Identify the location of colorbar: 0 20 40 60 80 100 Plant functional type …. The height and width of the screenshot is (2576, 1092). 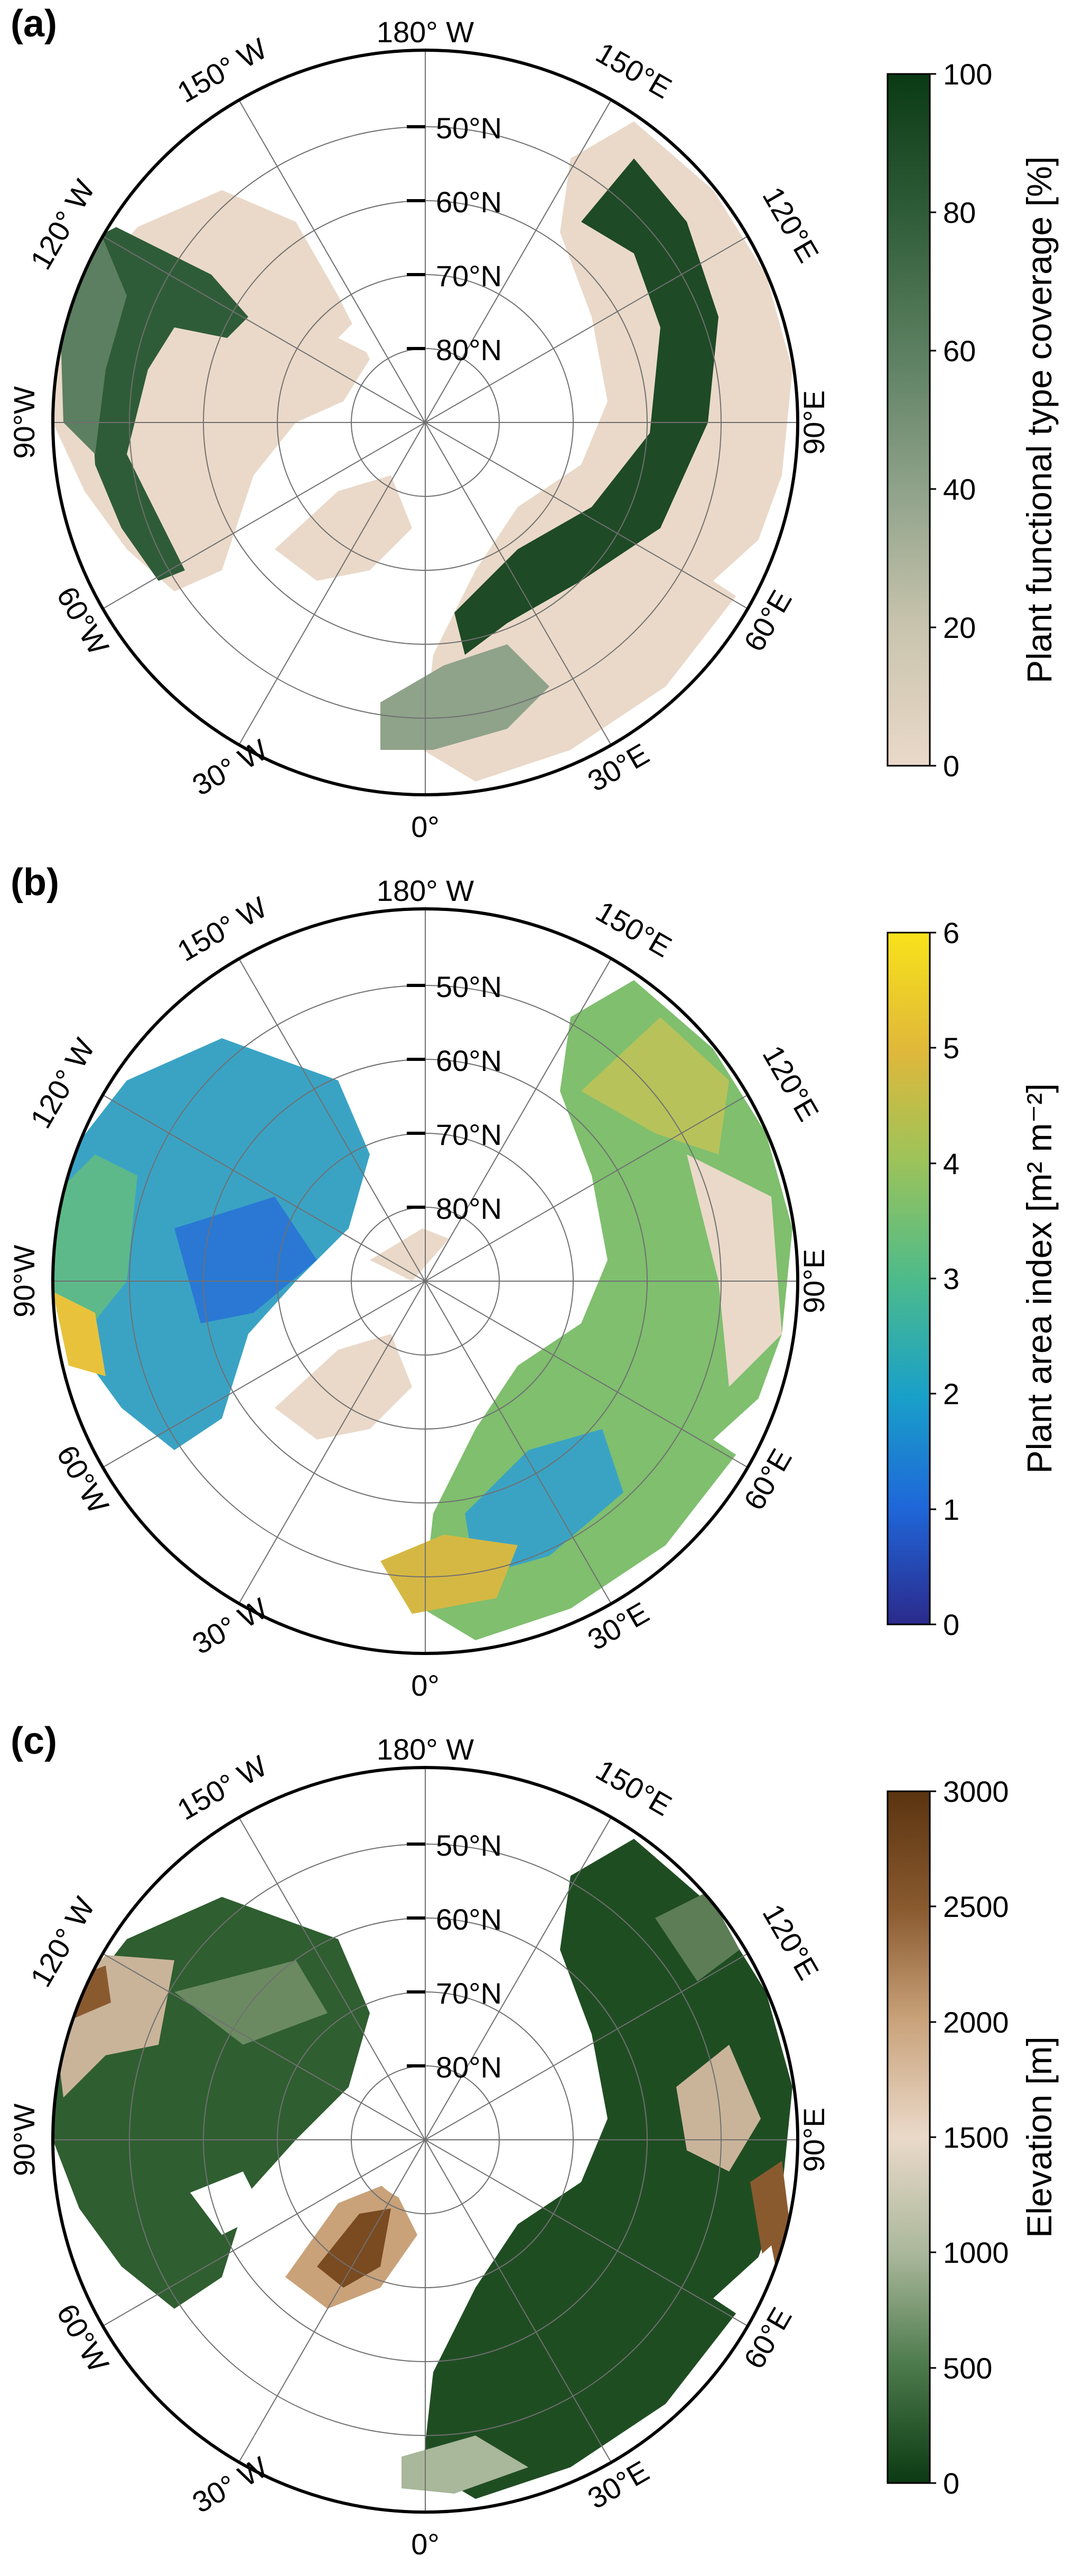
(972, 420).